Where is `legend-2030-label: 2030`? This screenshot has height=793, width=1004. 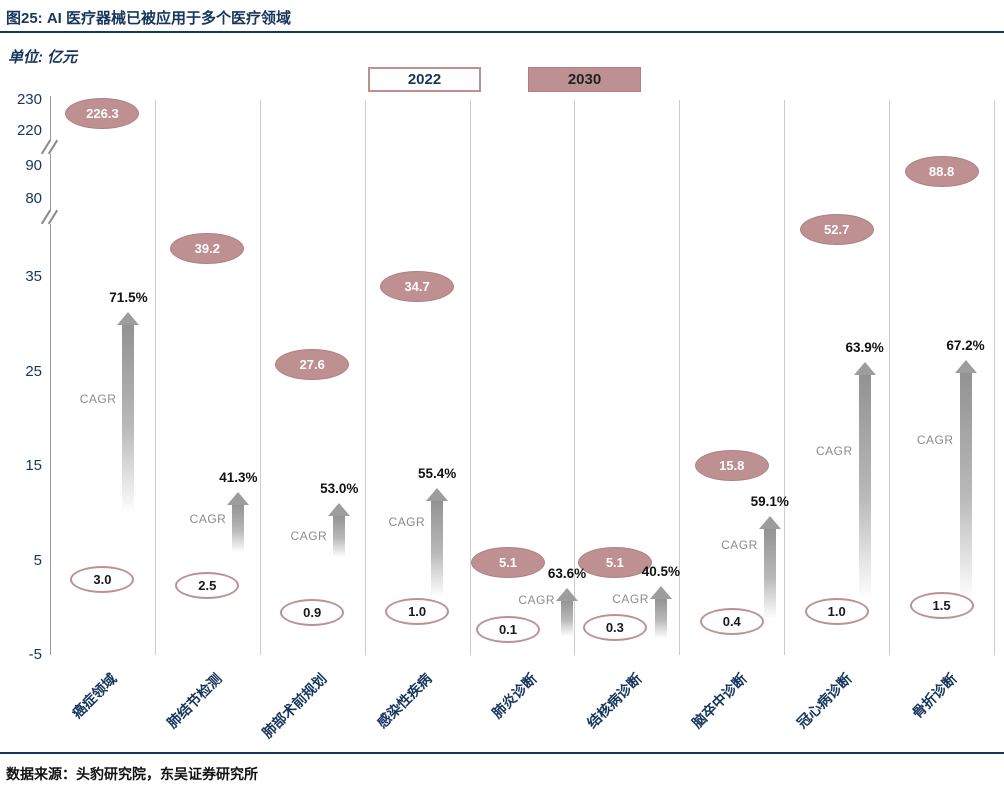
legend-2030-label: 2030 is located at coordinates (584, 79).